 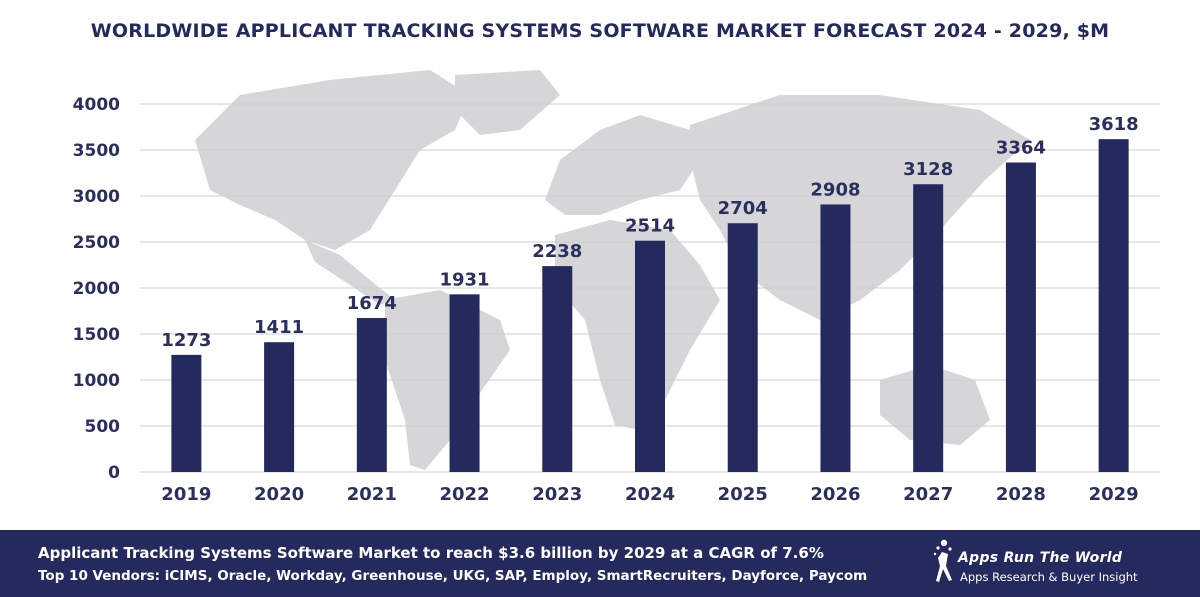 I want to click on brand-tagline: Apps Research & Buyer Insight, so click(x=1049, y=577).